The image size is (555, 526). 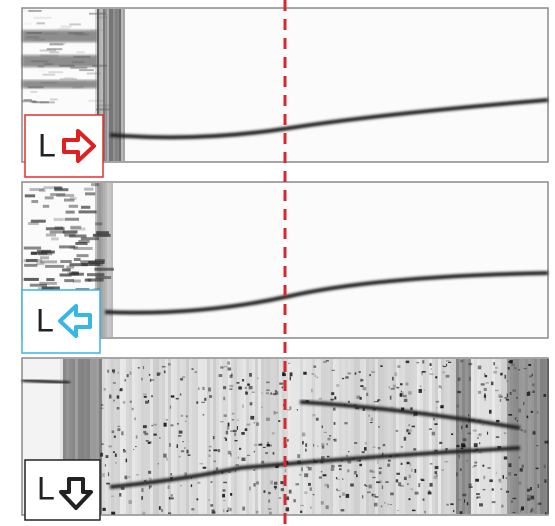 What do you see at coordinates (79, 146) in the screenshot?
I see `arrow-right` at bounding box center [79, 146].